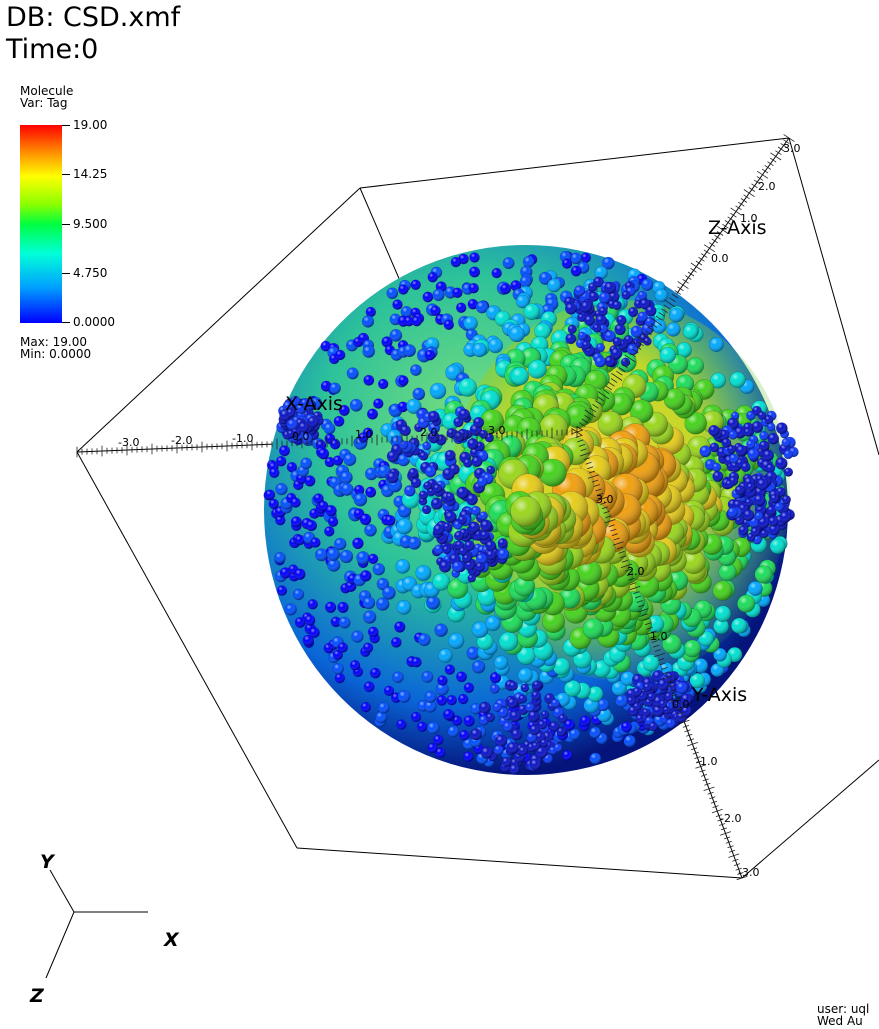 The width and height of the screenshot is (879, 1029). I want to click on colorbar-tick-label: 14.25, so click(90, 174).